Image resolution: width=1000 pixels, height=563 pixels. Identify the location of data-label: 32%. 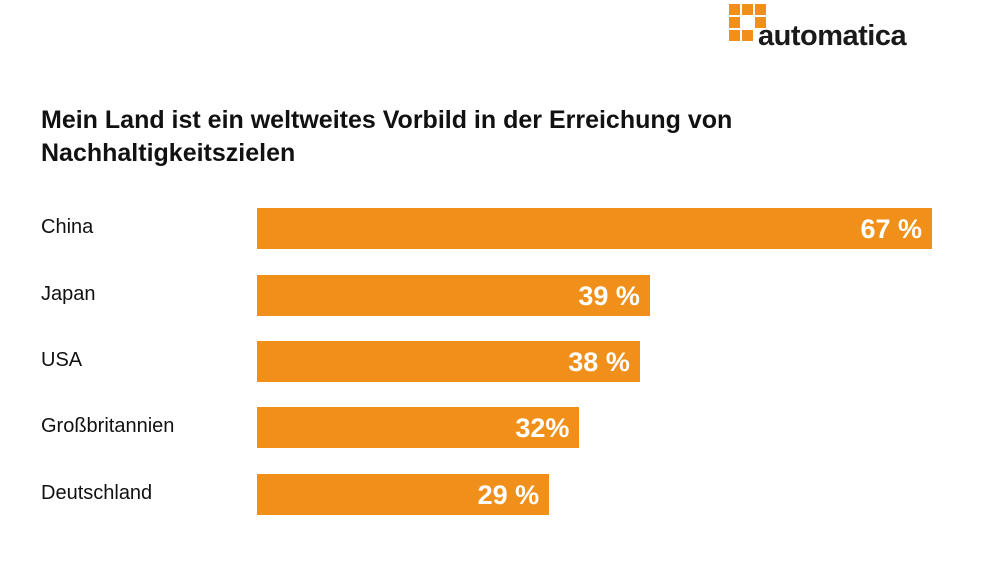
(542, 428).